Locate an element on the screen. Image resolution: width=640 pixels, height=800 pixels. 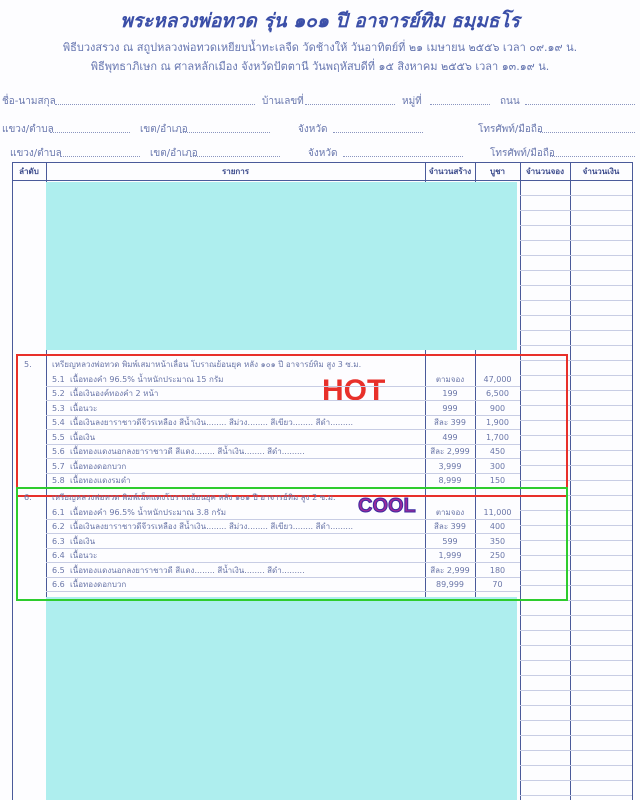
item-name: เนื้อทองแดงรมดำ is located at coordinates (100, 480).